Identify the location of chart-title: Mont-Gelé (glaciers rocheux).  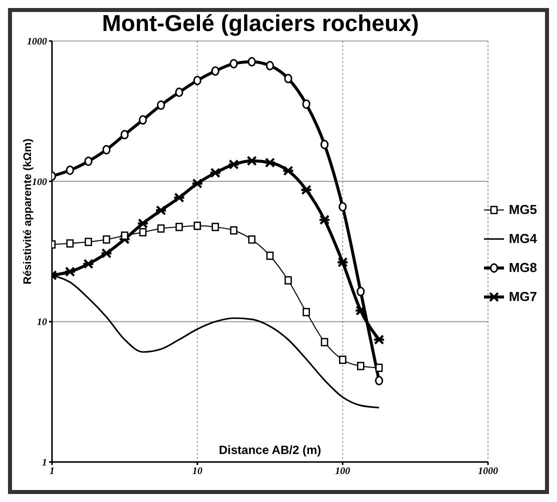
(260, 23).